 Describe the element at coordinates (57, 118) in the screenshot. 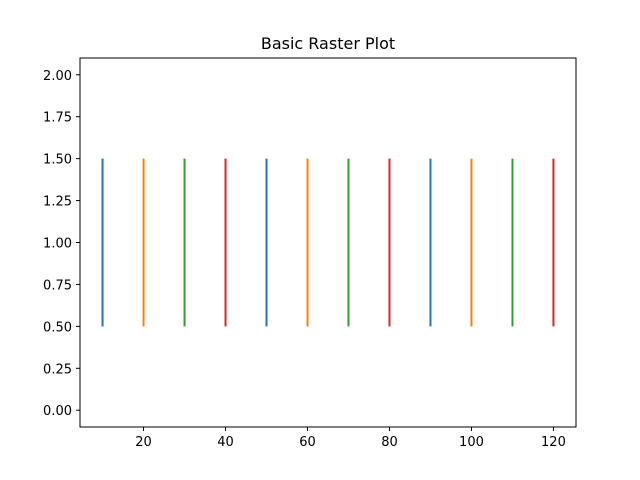

I see `y-tick-label: 1.75` at that location.